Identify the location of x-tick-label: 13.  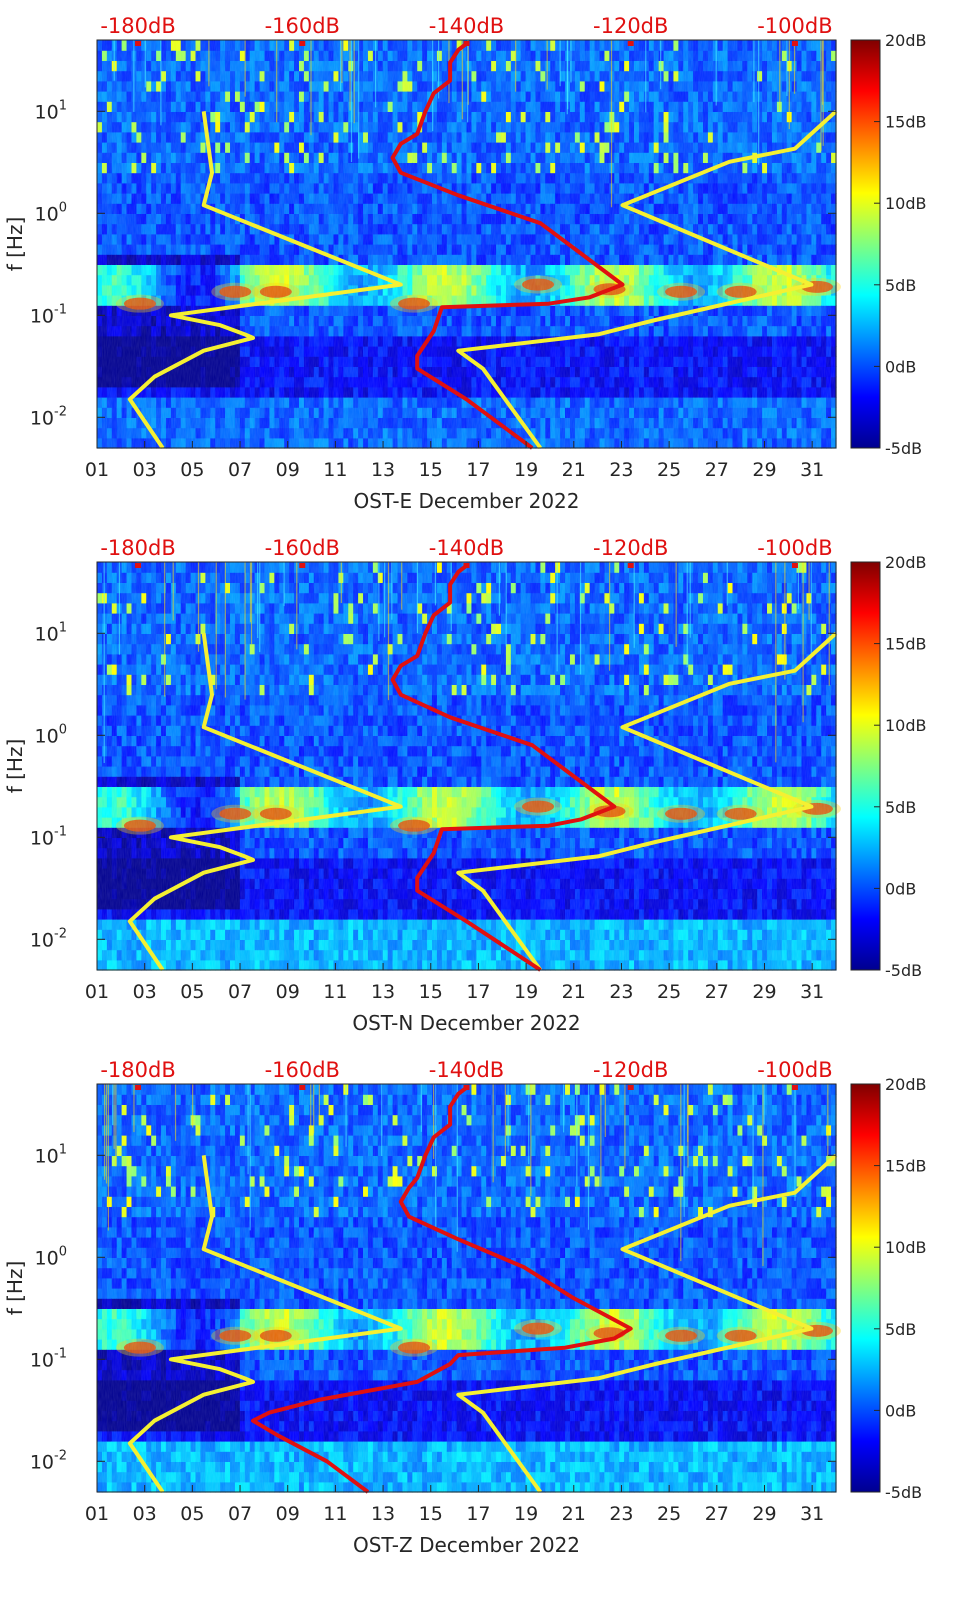
(383, 470).